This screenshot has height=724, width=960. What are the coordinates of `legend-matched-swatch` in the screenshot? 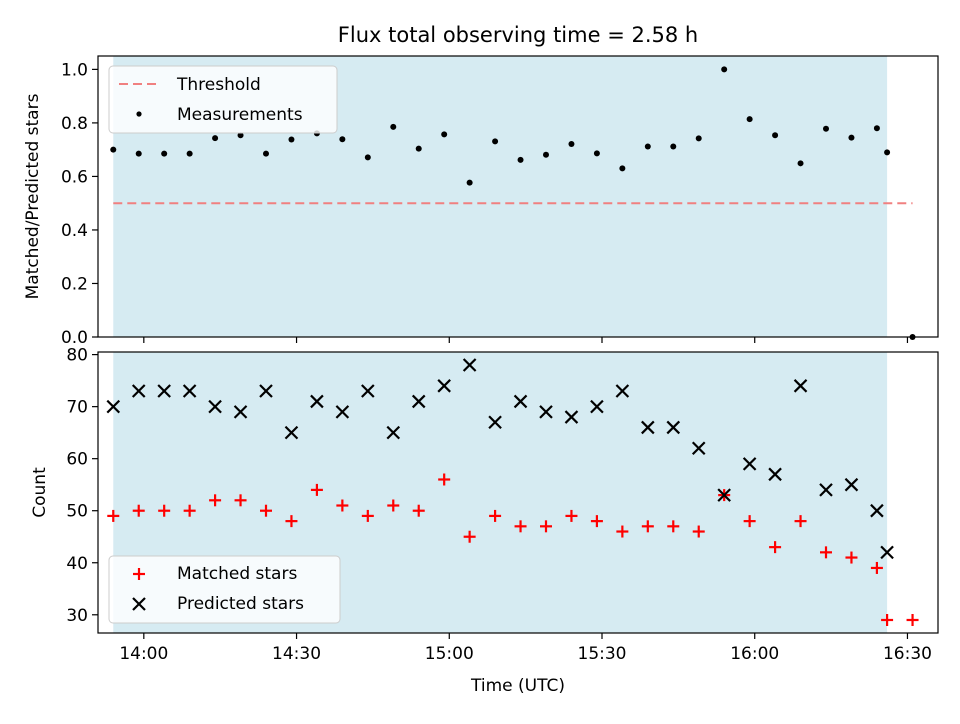 It's located at (139, 574).